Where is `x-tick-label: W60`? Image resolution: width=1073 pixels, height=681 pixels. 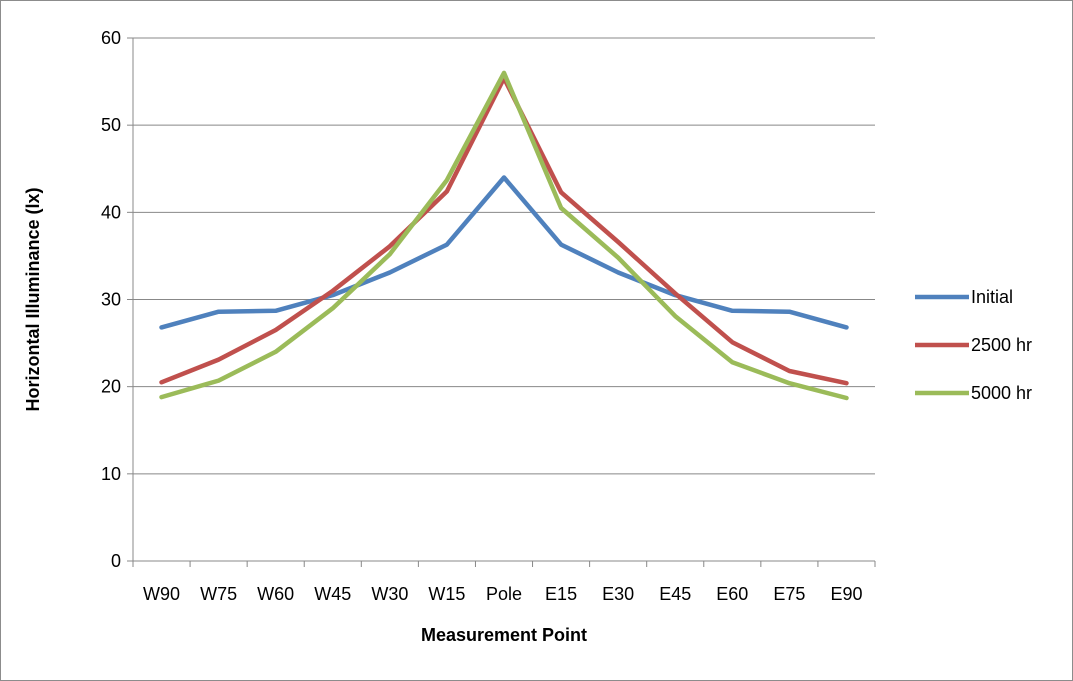
x-tick-label: W60 is located at coordinates (275, 594).